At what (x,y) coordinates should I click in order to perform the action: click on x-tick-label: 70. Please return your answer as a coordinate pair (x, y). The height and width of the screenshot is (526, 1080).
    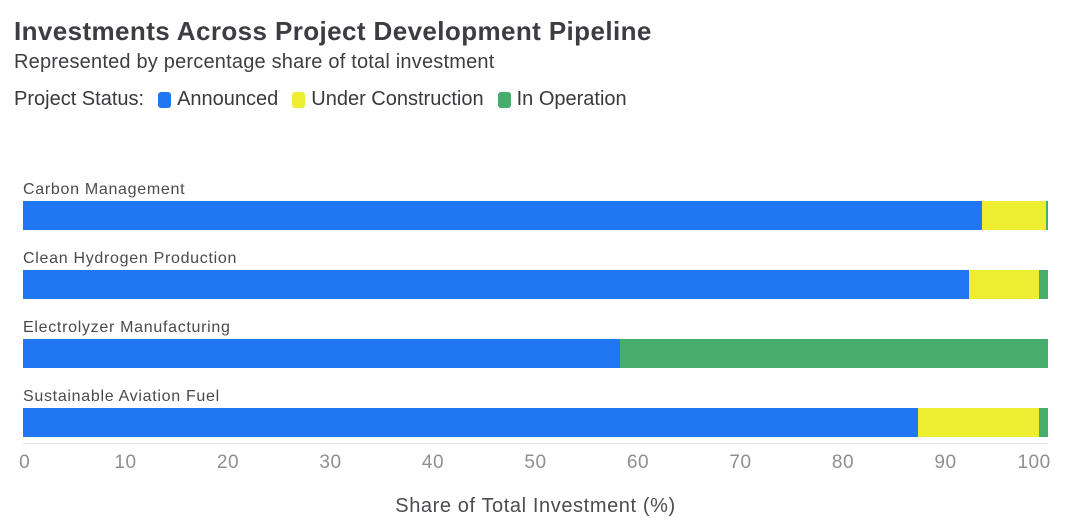
    Looking at the image, I should click on (740, 462).